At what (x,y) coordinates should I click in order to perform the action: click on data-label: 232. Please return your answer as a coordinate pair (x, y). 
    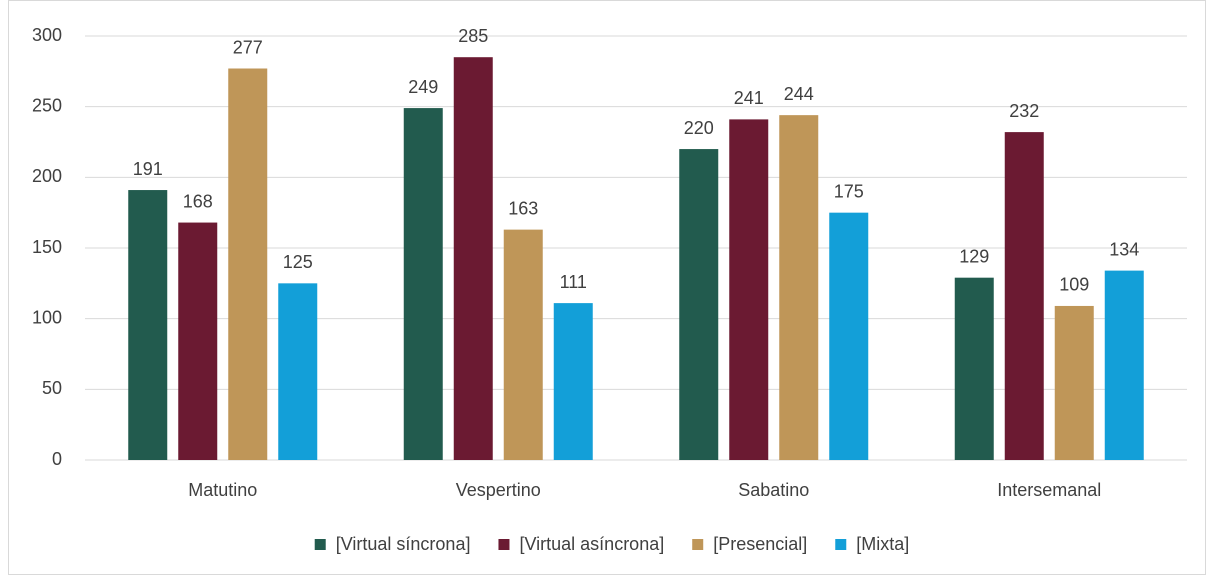
    Looking at the image, I should click on (1024, 111).